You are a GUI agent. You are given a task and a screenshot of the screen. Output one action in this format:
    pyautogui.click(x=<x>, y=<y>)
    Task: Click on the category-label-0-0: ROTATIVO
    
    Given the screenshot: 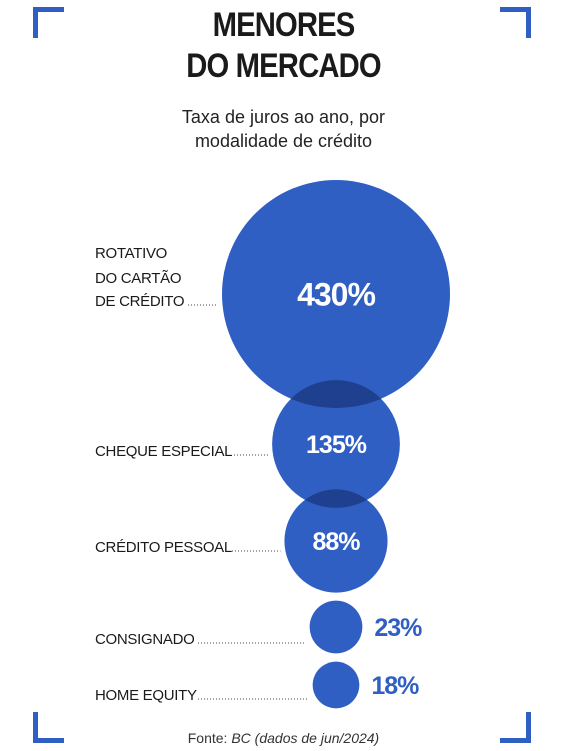 What is the action you would take?
    pyautogui.click(x=131, y=253)
    